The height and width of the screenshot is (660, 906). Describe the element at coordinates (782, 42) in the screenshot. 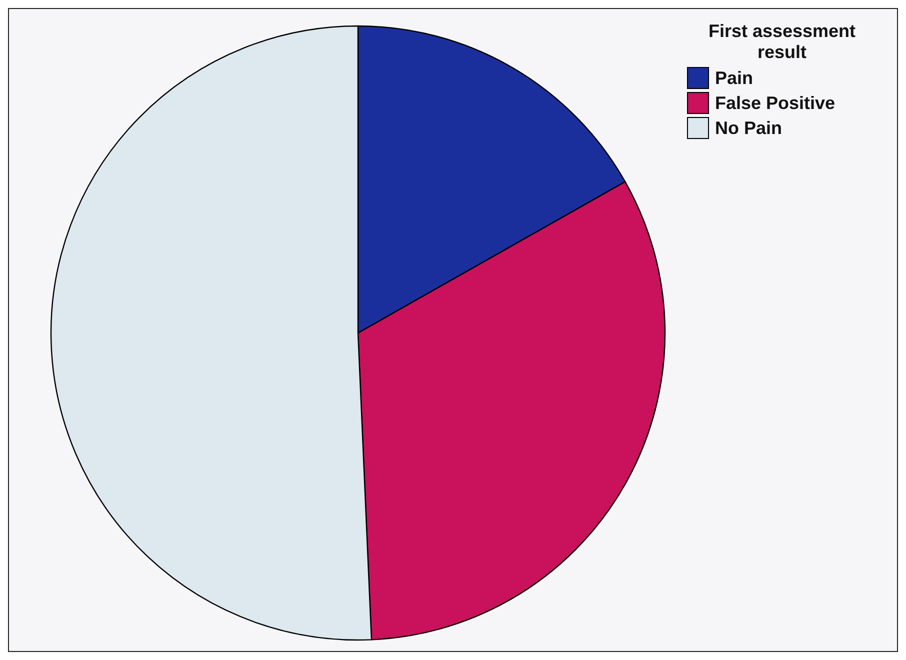

I see `legend-title: First assessment result` at that location.